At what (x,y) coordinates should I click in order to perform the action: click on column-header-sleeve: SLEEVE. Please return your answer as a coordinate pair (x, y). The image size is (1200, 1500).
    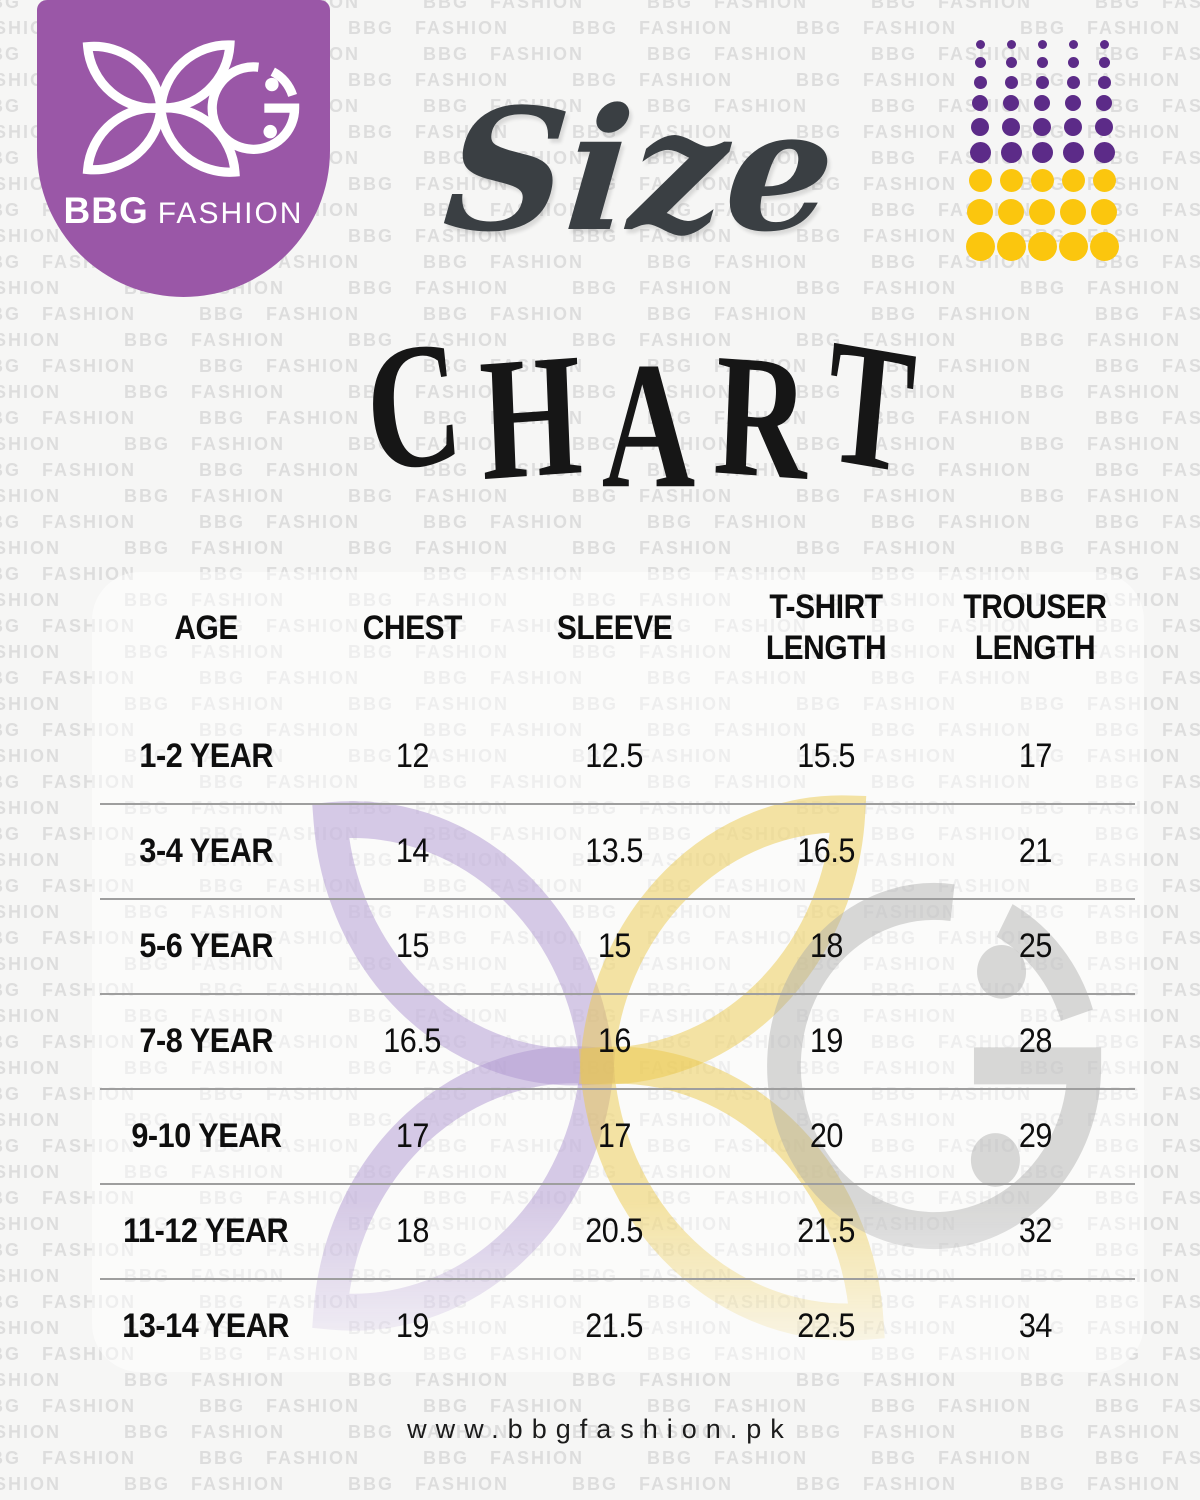
    Looking at the image, I should click on (614, 627).